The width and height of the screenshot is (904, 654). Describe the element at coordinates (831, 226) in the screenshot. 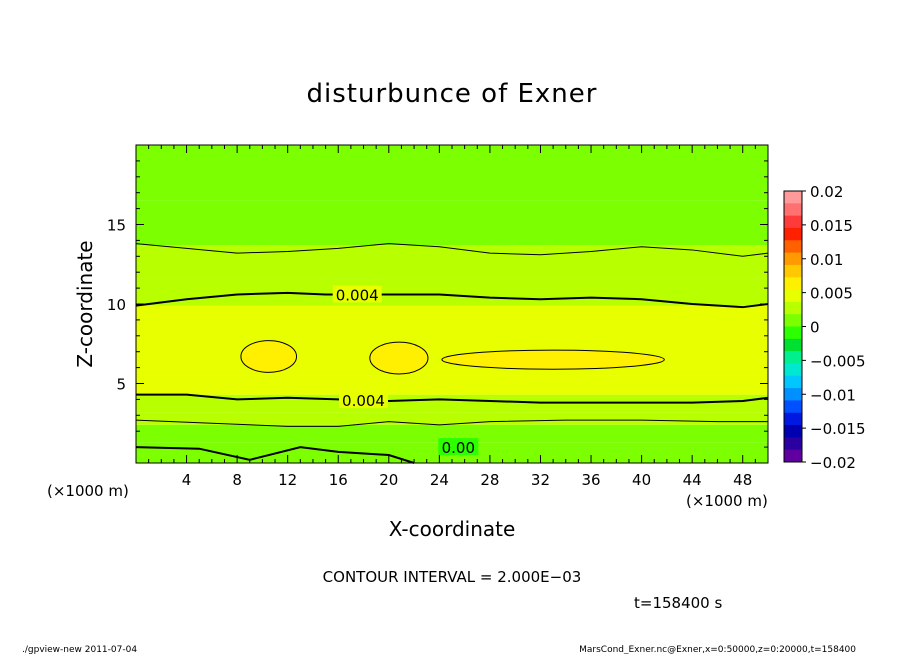

I see `colorbar-tick-label: 0.015` at that location.